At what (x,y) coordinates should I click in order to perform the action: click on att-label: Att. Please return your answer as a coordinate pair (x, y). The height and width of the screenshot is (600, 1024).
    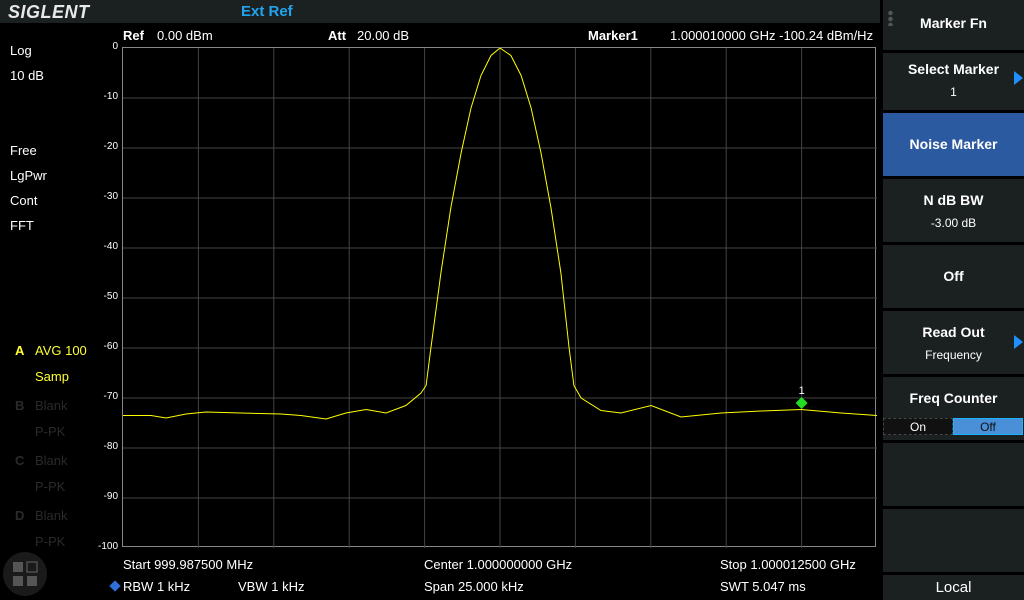
    Looking at the image, I should click on (337, 35).